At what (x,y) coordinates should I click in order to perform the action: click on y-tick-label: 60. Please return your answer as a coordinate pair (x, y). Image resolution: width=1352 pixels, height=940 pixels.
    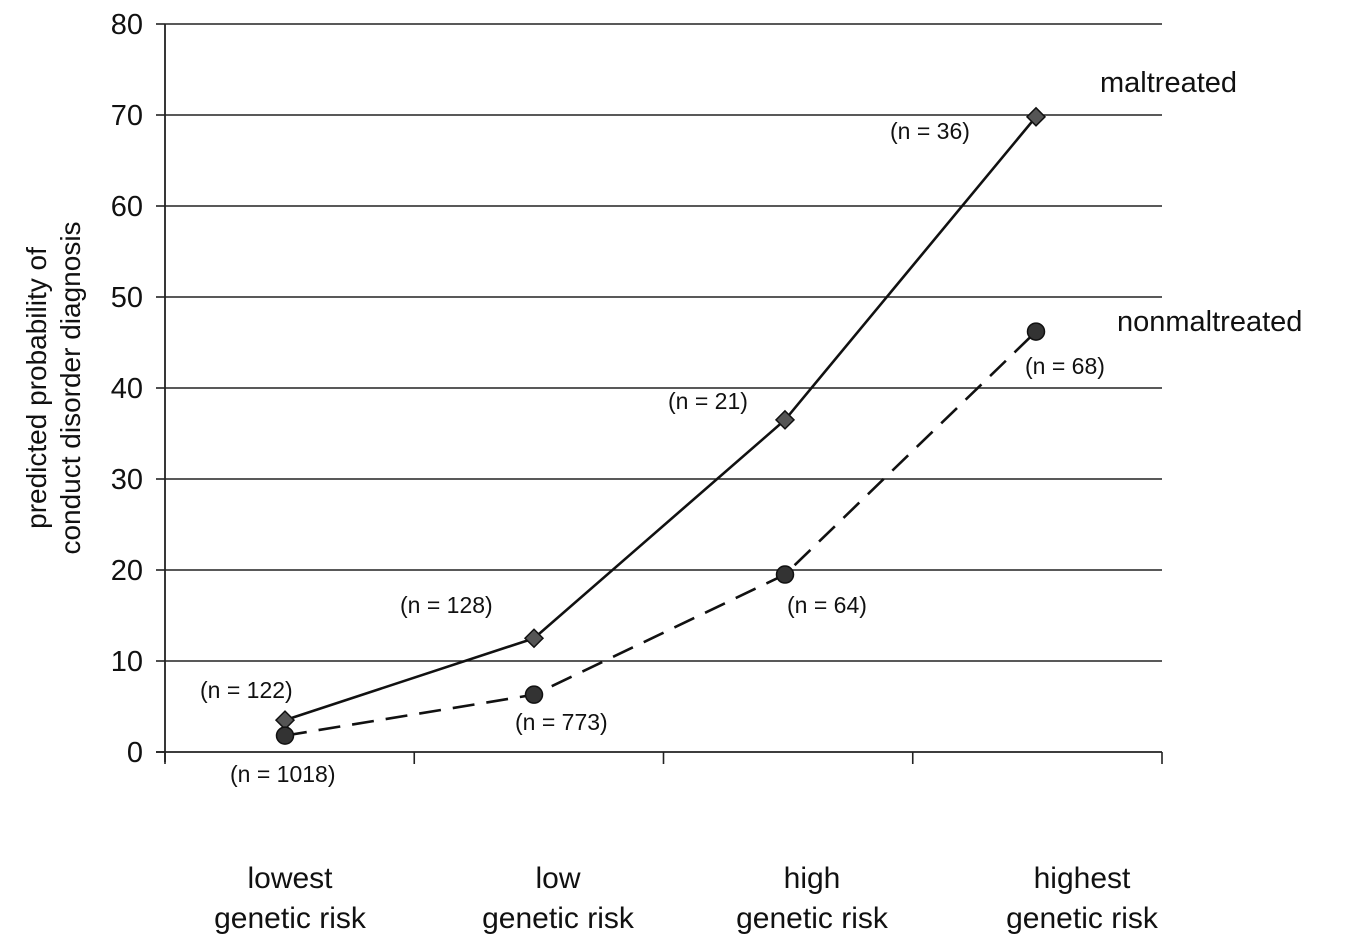
    Looking at the image, I should click on (127, 207).